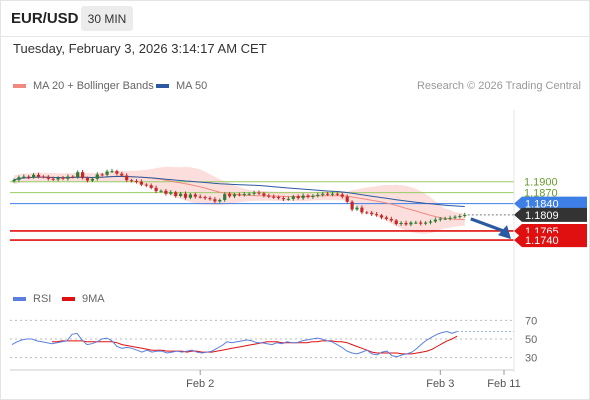 The height and width of the screenshot is (400, 590). What do you see at coordinates (140, 48) in the screenshot?
I see `timestamp: Tuesday, February 3, 2026 3:14:17 AM CET` at bounding box center [140, 48].